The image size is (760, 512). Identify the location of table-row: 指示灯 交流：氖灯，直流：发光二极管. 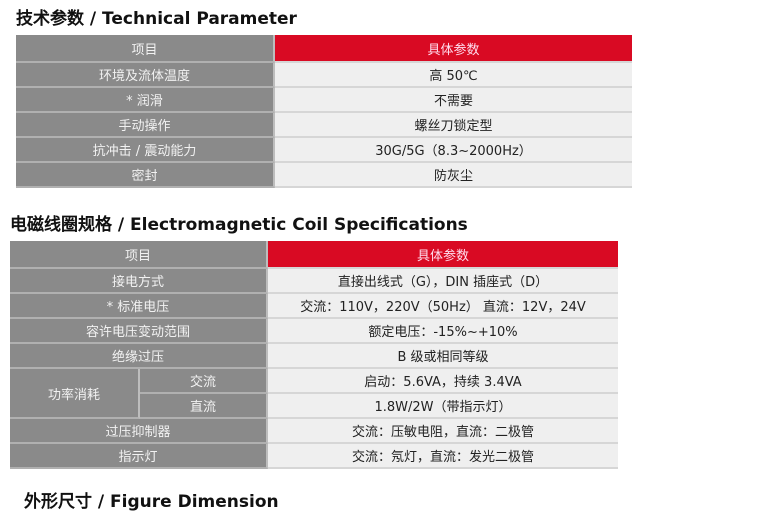
(314, 456).